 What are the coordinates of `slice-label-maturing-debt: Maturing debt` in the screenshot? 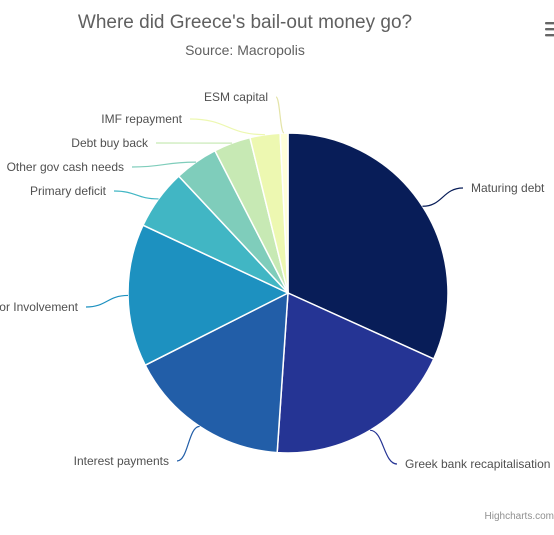 It's located at (508, 188).